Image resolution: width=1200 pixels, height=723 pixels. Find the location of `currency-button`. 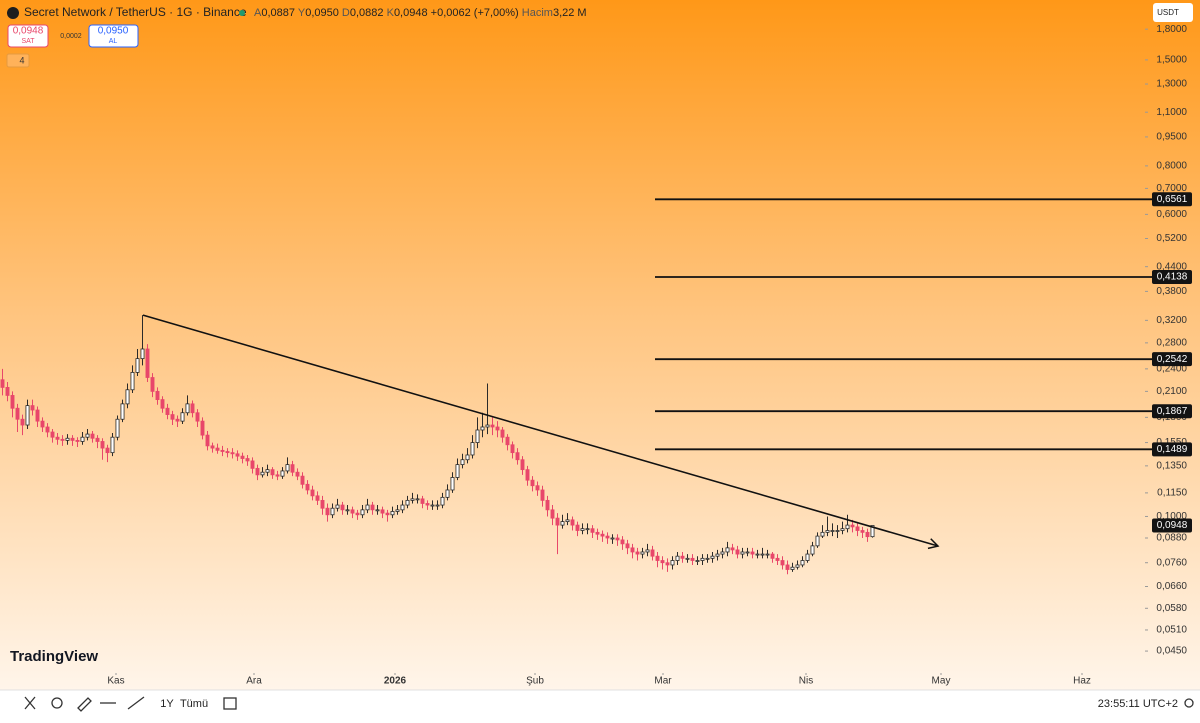

currency-button is located at coordinates (1173, 12).